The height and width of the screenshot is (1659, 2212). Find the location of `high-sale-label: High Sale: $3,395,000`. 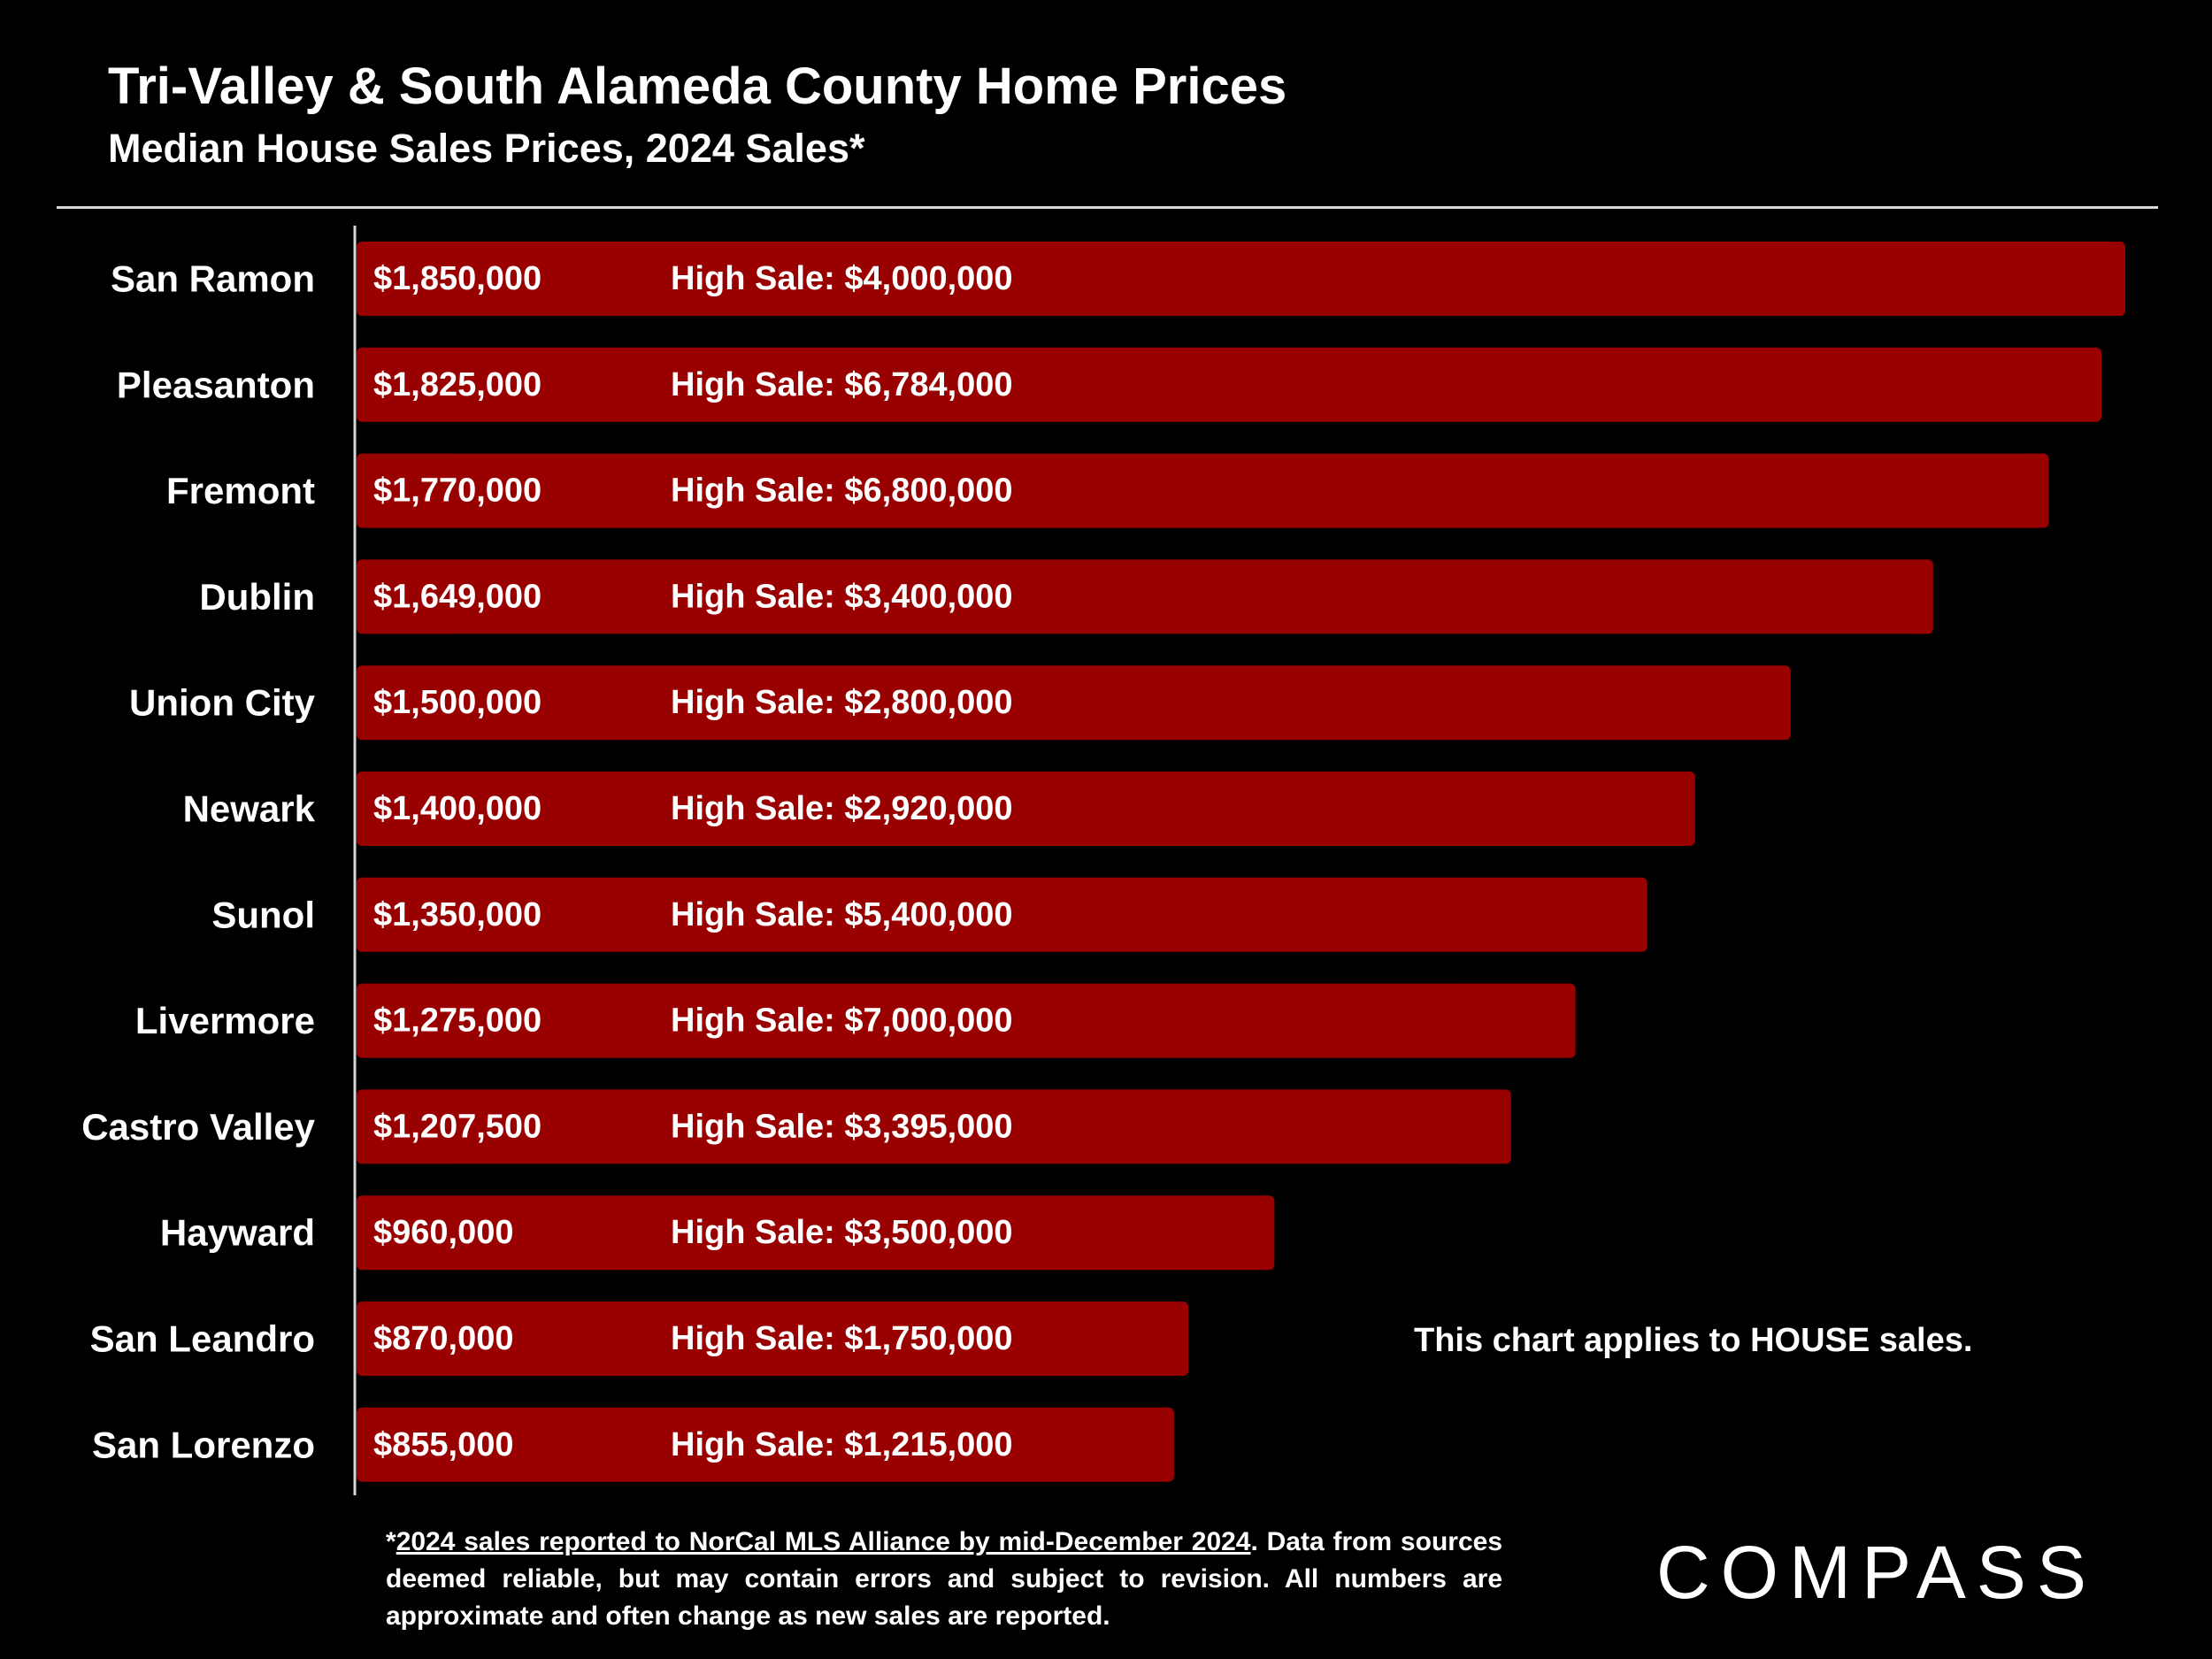

high-sale-label: High Sale: $3,395,000 is located at coordinates (842, 1127).